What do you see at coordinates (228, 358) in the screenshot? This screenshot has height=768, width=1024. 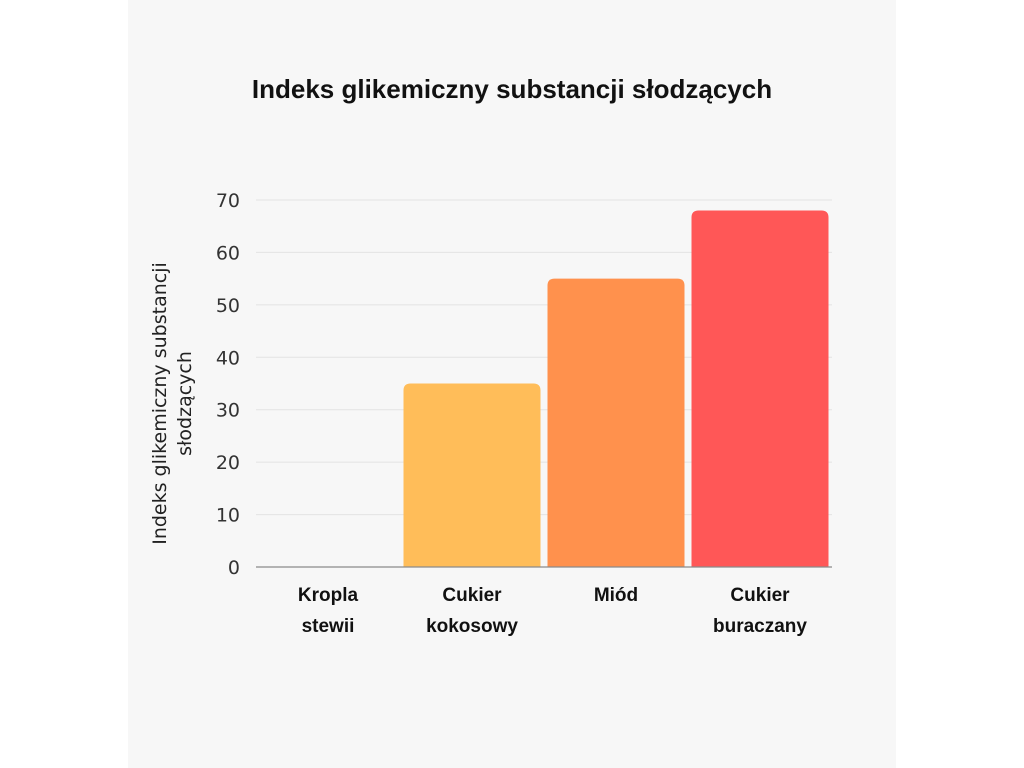 I see `y-tick-label: 40` at bounding box center [228, 358].